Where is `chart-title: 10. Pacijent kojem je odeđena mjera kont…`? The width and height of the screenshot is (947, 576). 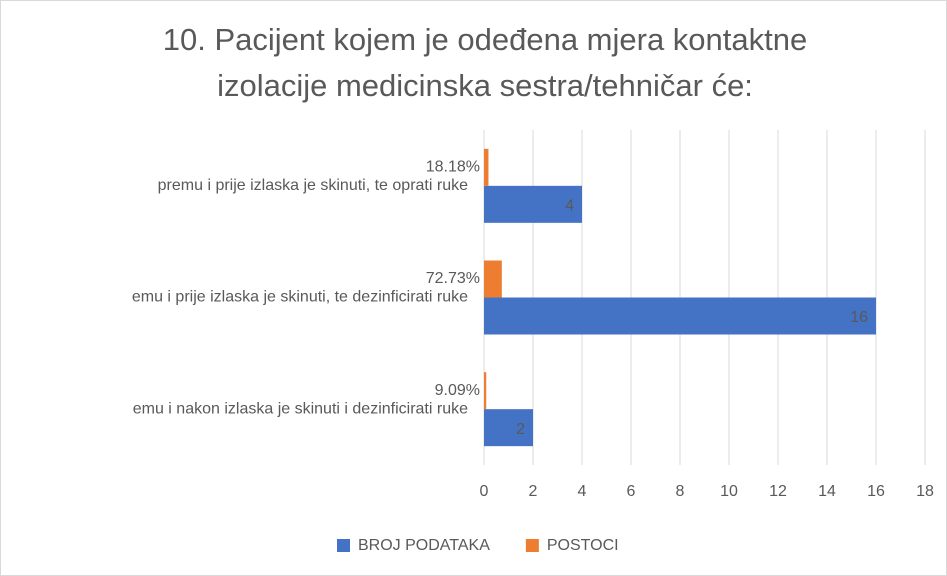
chart-title: 10. Pacijent kojem je odeđena mjera kont… is located at coordinates (485, 39).